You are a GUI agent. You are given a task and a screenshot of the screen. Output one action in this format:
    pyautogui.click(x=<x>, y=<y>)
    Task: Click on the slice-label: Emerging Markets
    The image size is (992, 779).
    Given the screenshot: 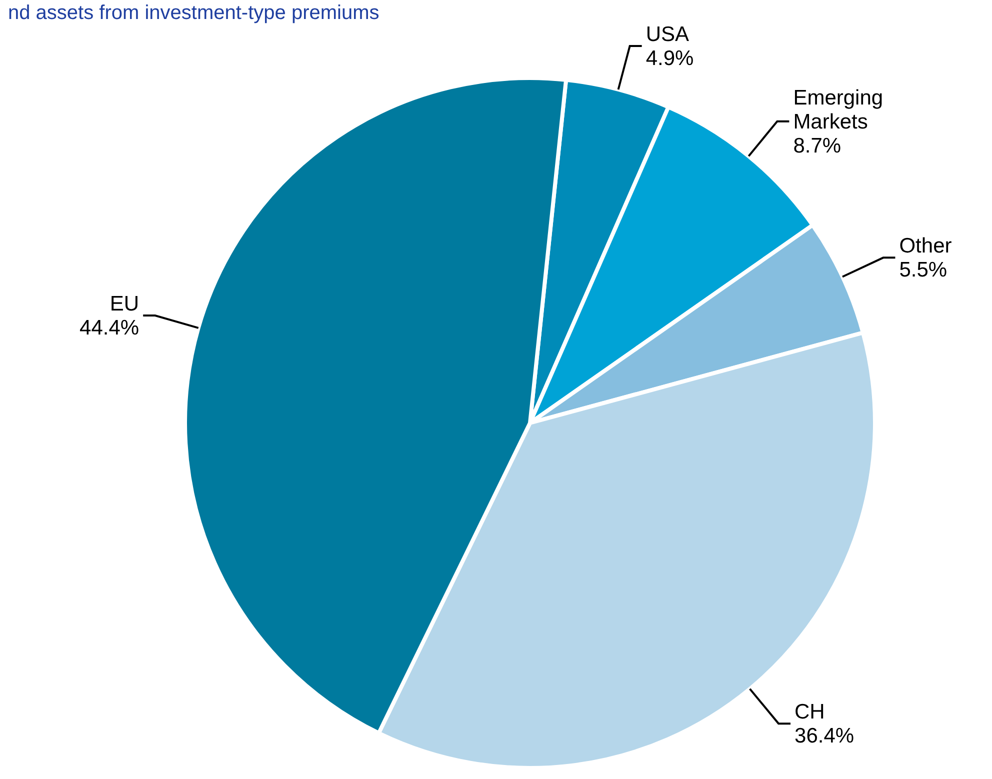 What is the action you would take?
    pyautogui.click(x=838, y=110)
    